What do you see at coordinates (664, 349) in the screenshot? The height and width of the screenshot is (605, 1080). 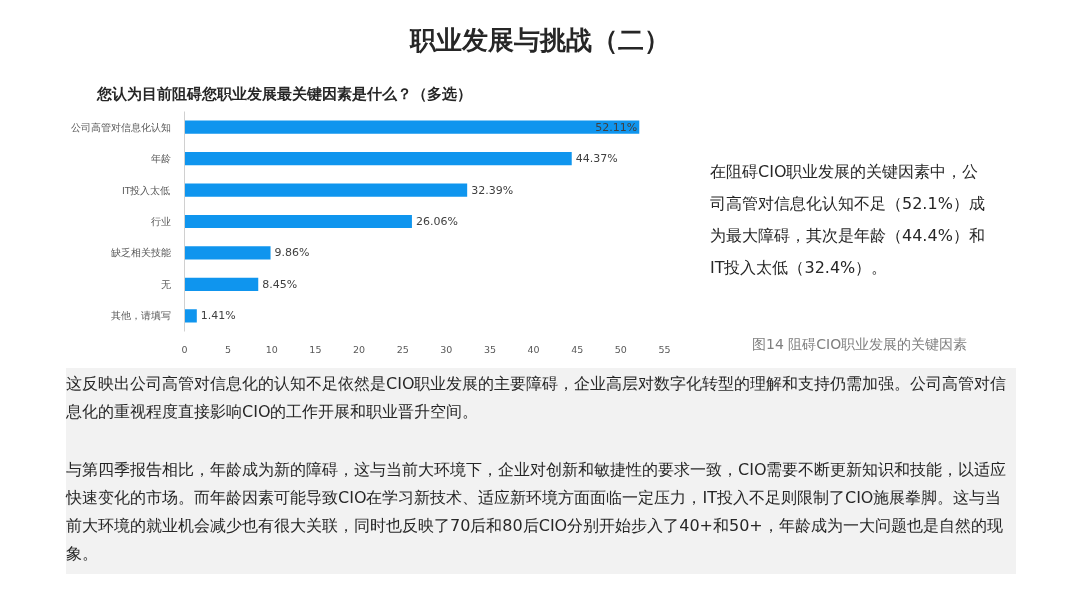 I see `x-tick-label: 55` at bounding box center [664, 349].